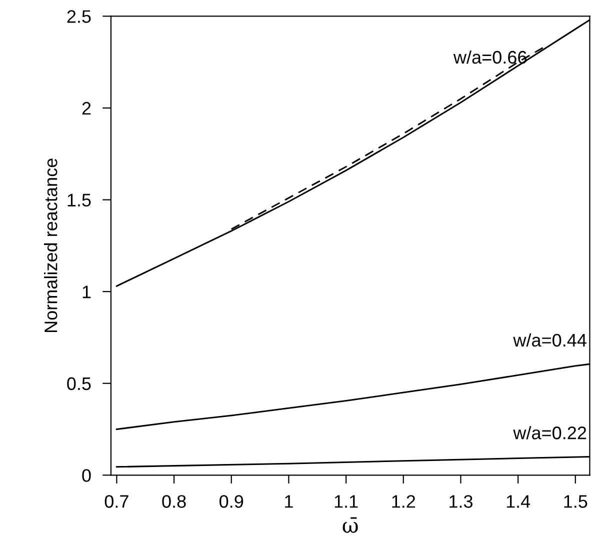 Image resolution: width=603 pixels, height=559 pixels. I want to click on x-tick-label: 0.9, so click(232, 501).